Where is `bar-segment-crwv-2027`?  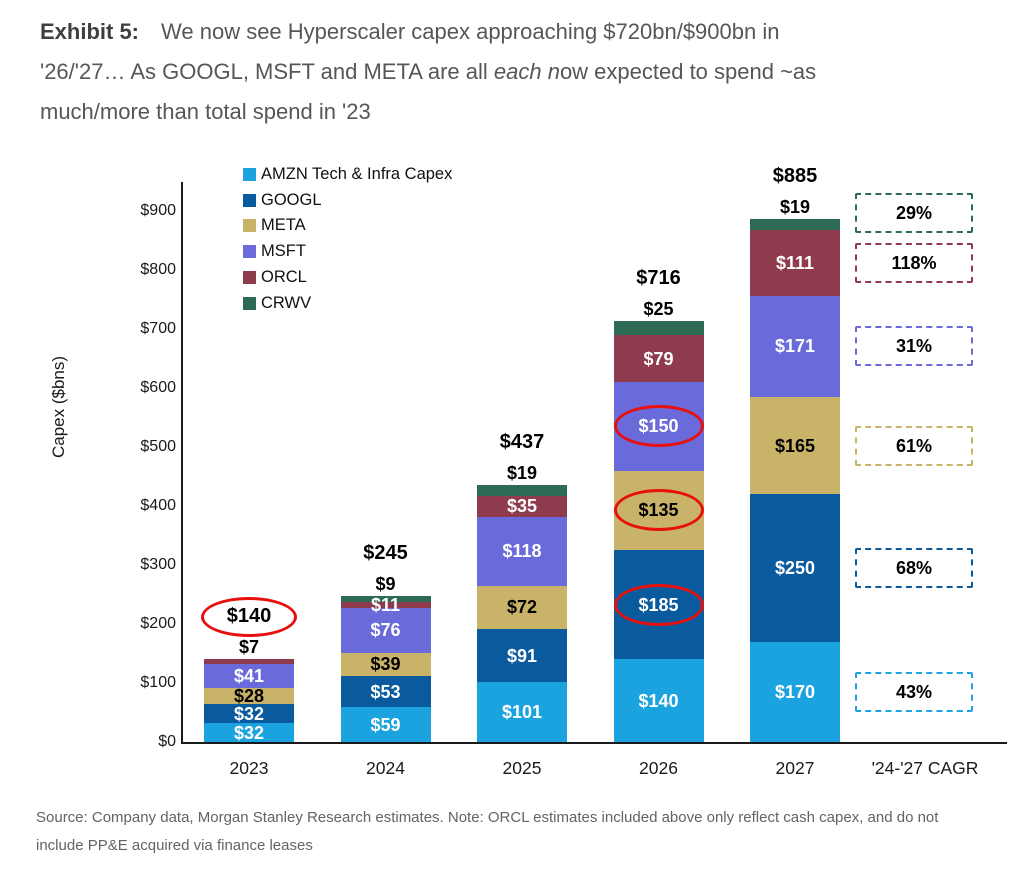 bar-segment-crwv-2027 is located at coordinates (795, 225).